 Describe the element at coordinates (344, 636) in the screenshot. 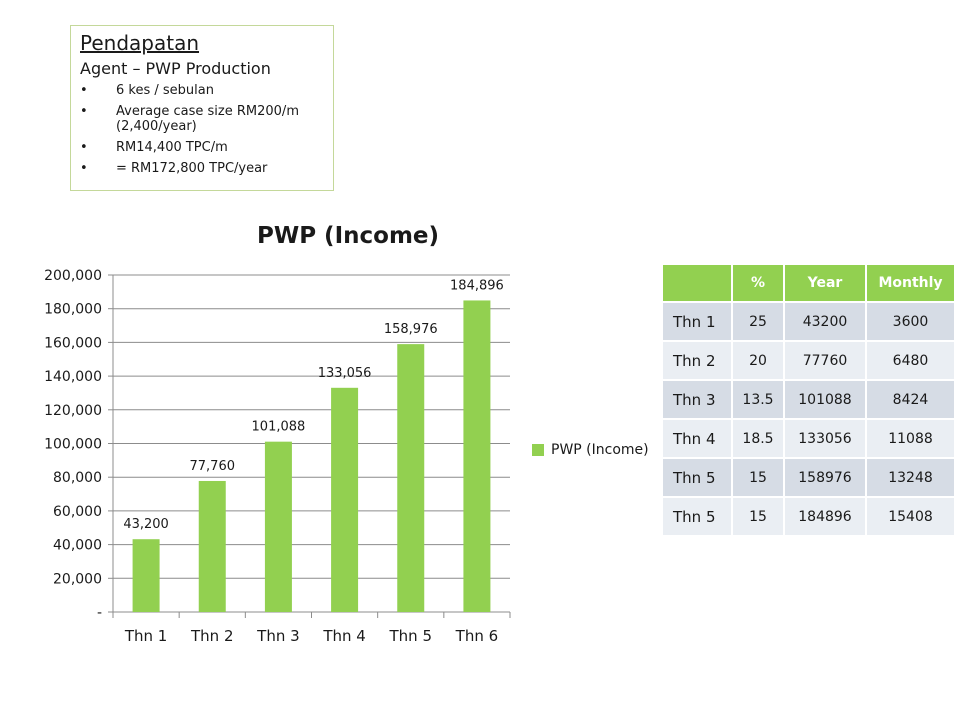

I see `x-tick-label: Thn 4` at that location.